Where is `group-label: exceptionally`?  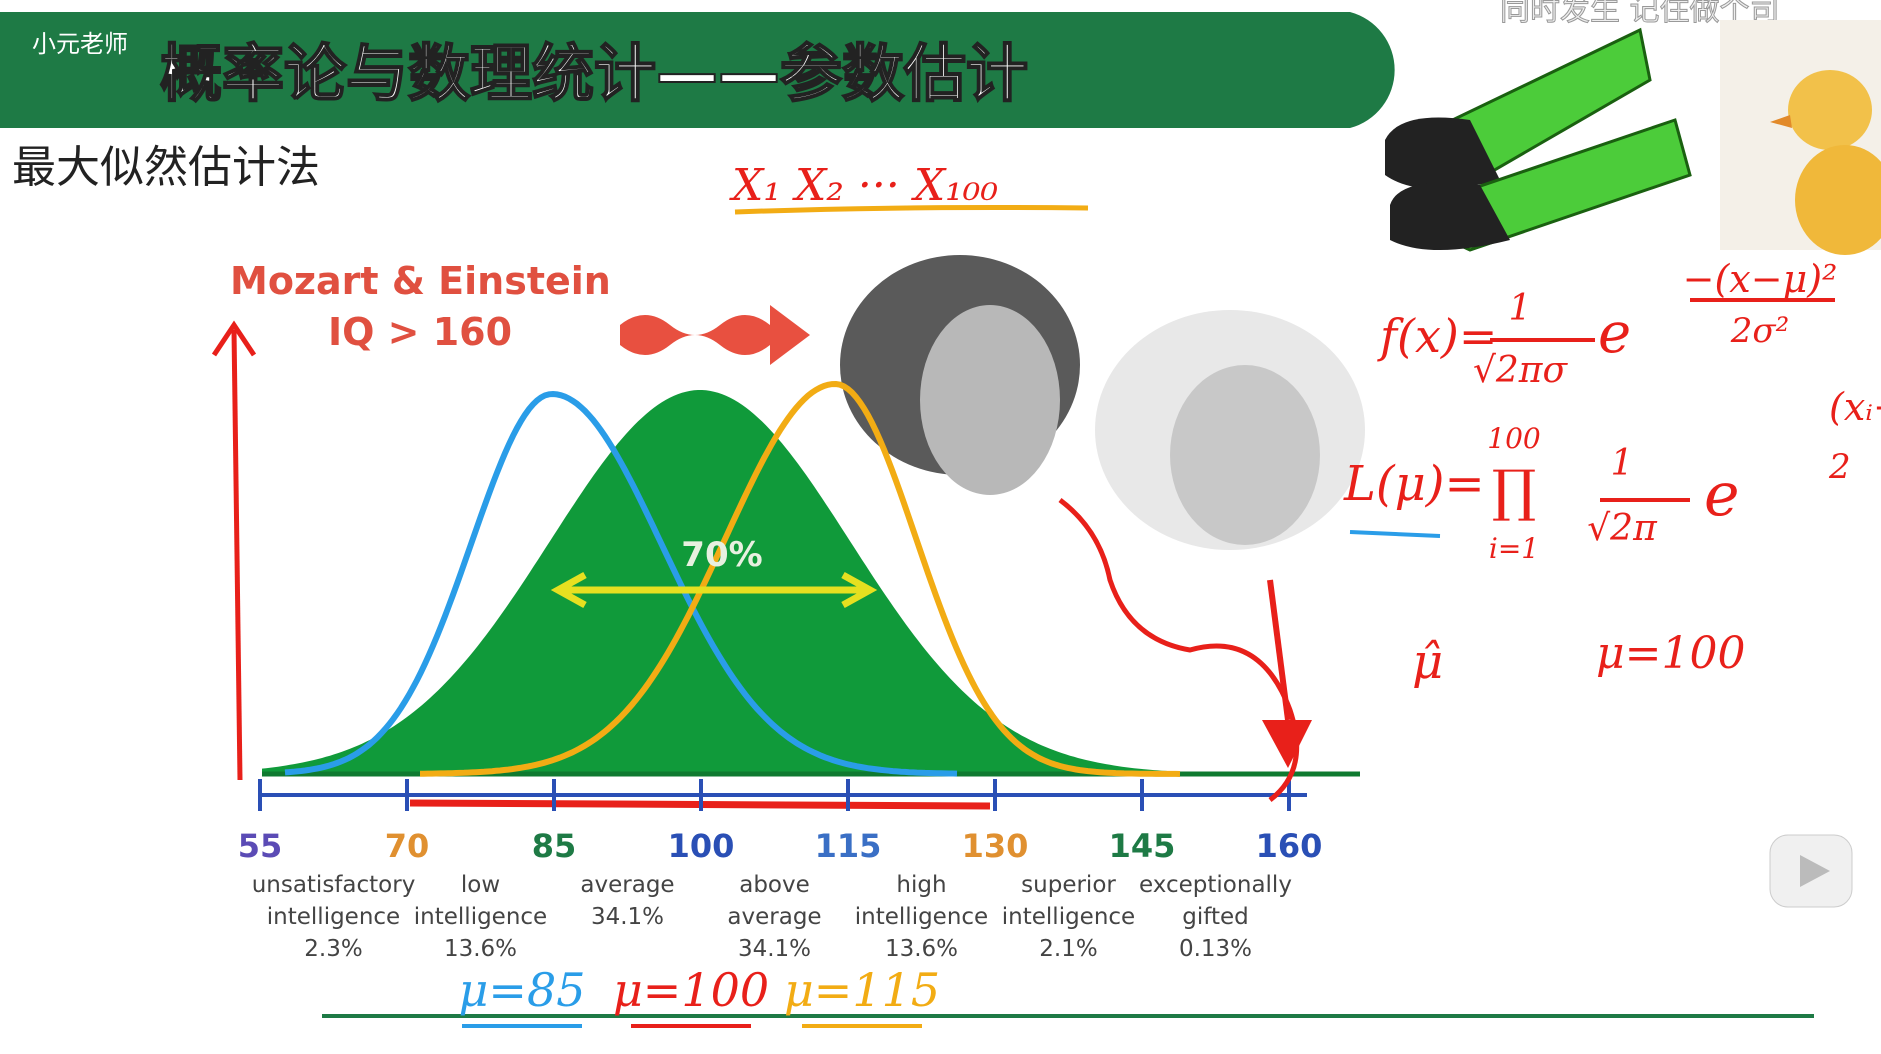
group-label: exceptionally is located at coordinates (1215, 885).